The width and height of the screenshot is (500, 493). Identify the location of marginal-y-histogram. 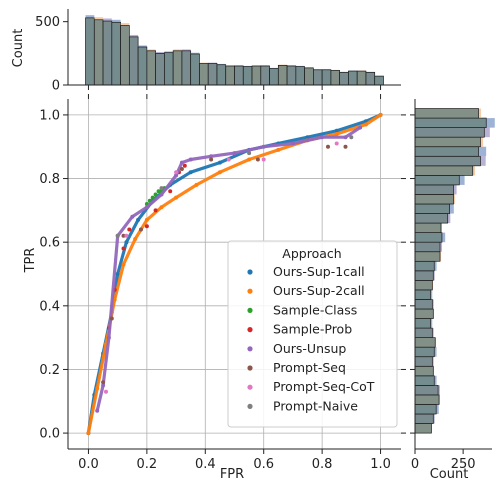
(454, 271).